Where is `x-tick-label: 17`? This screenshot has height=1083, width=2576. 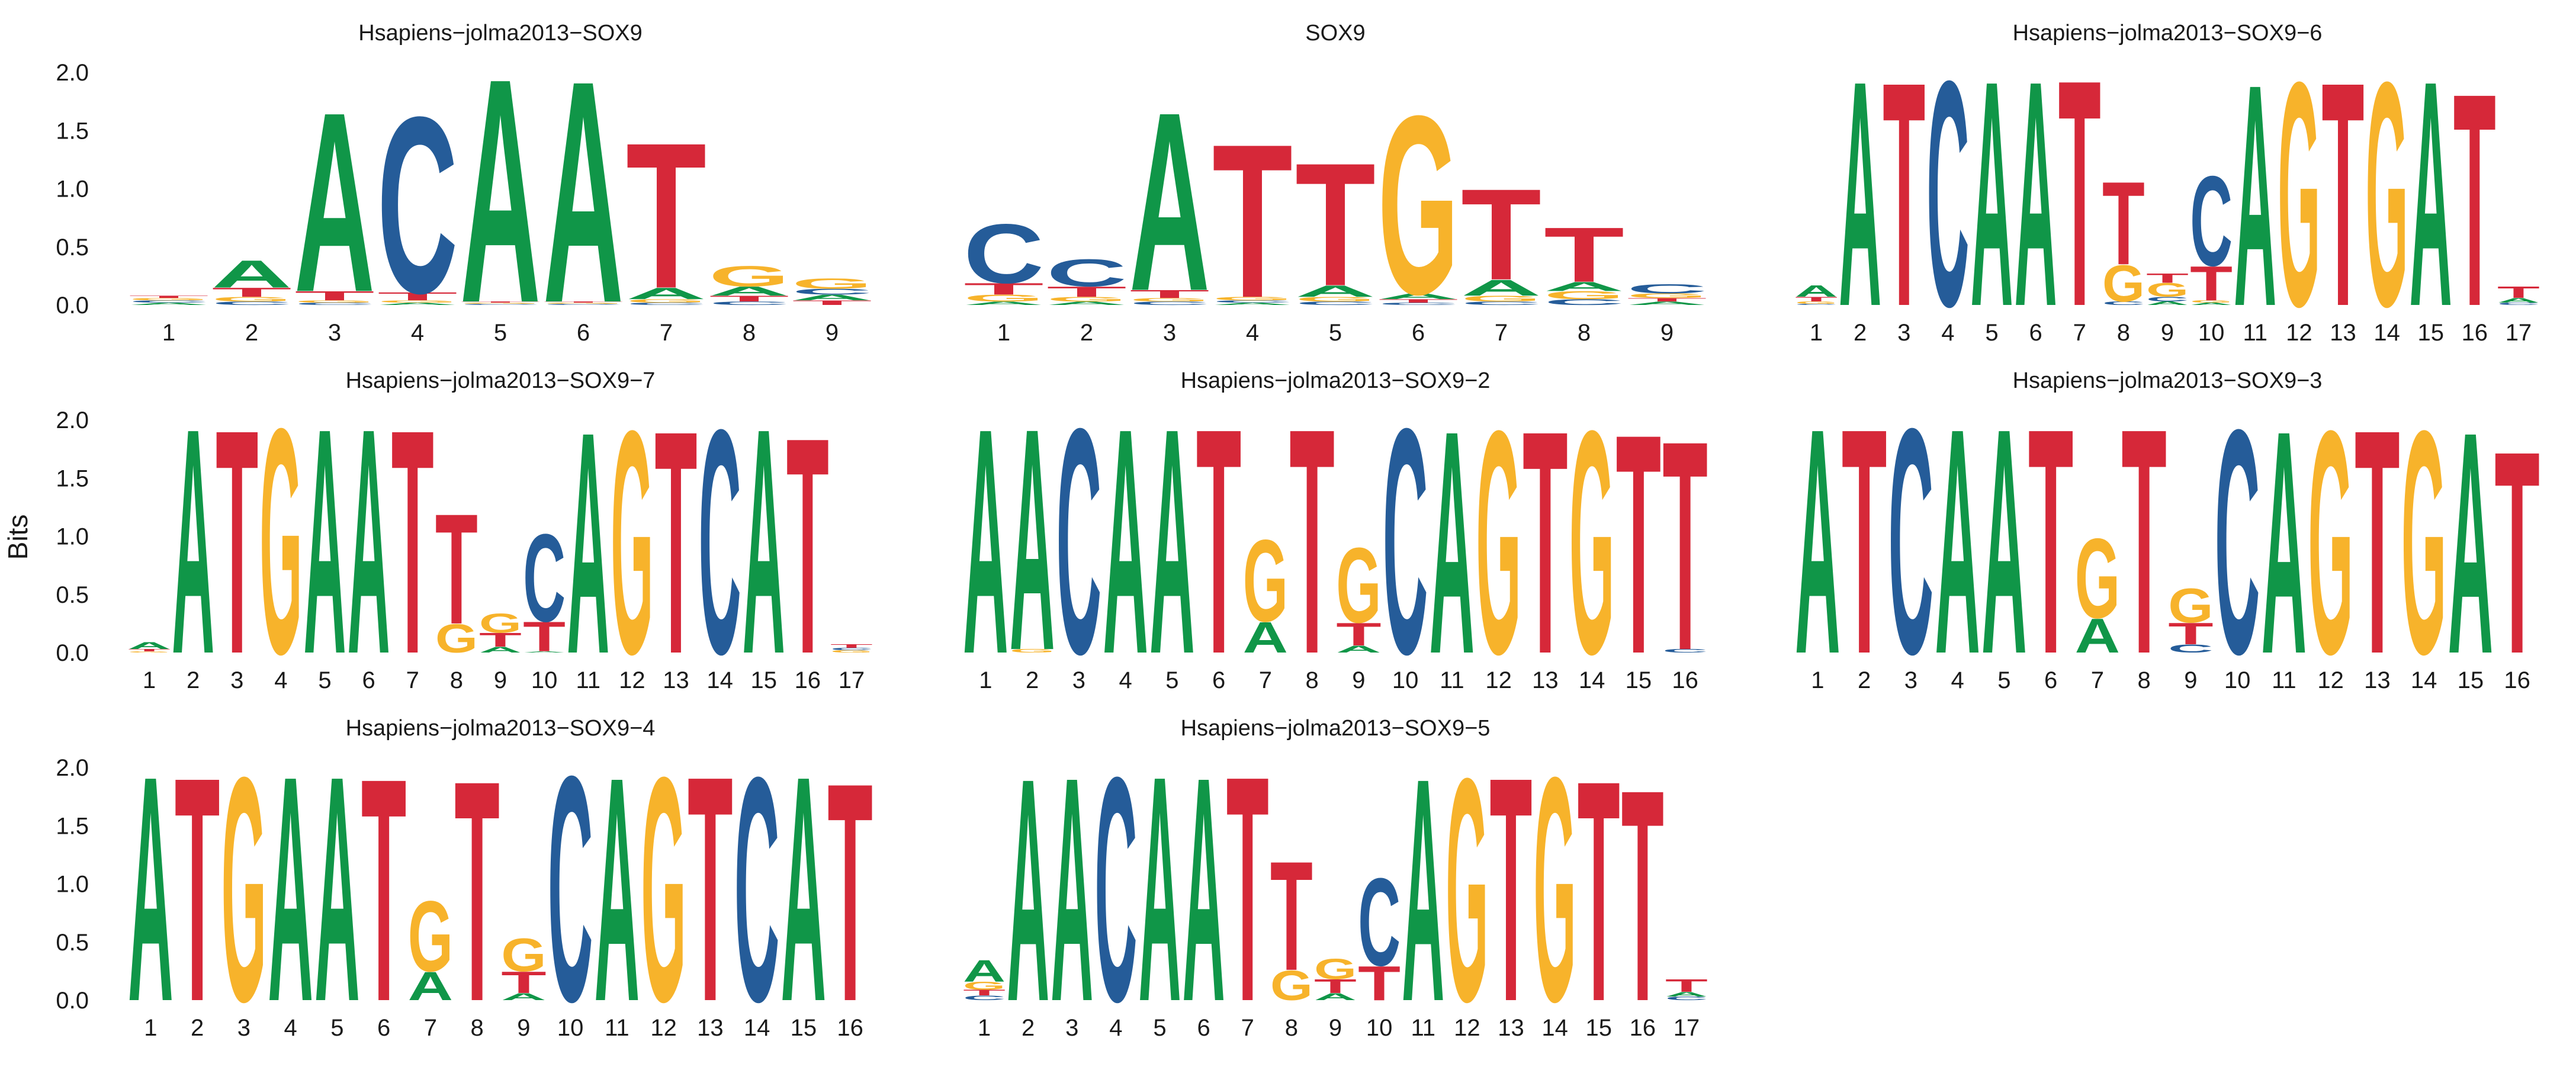
x-tick-label: 17 is located at coordinates (1687, 1028).